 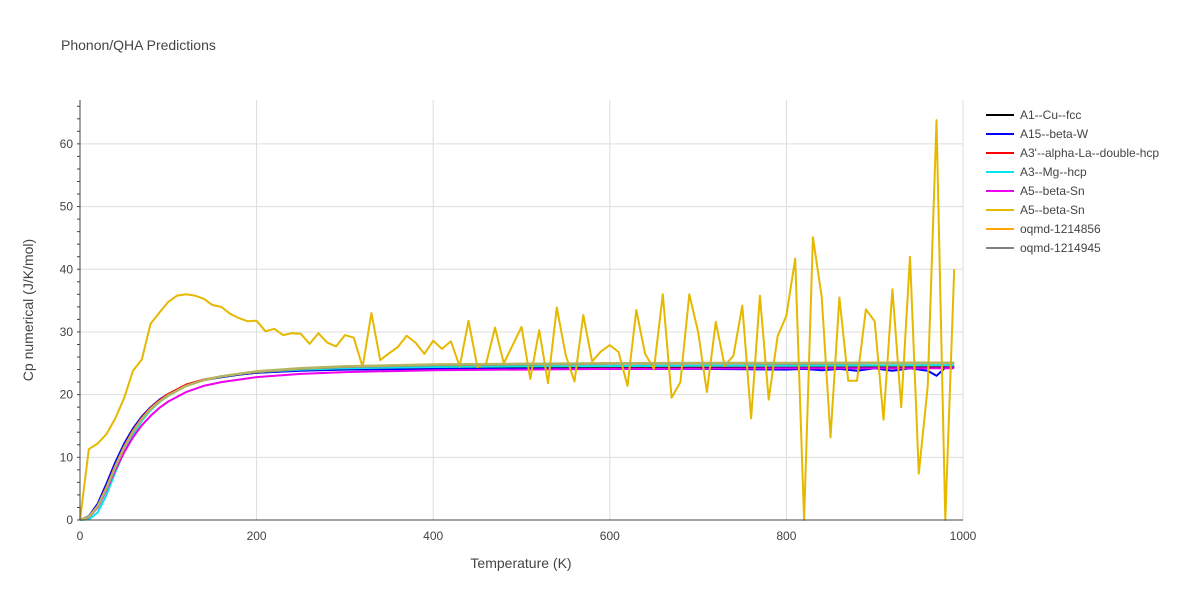 I want to click on x-tick-label: 1000, so click(x=963, y=536).